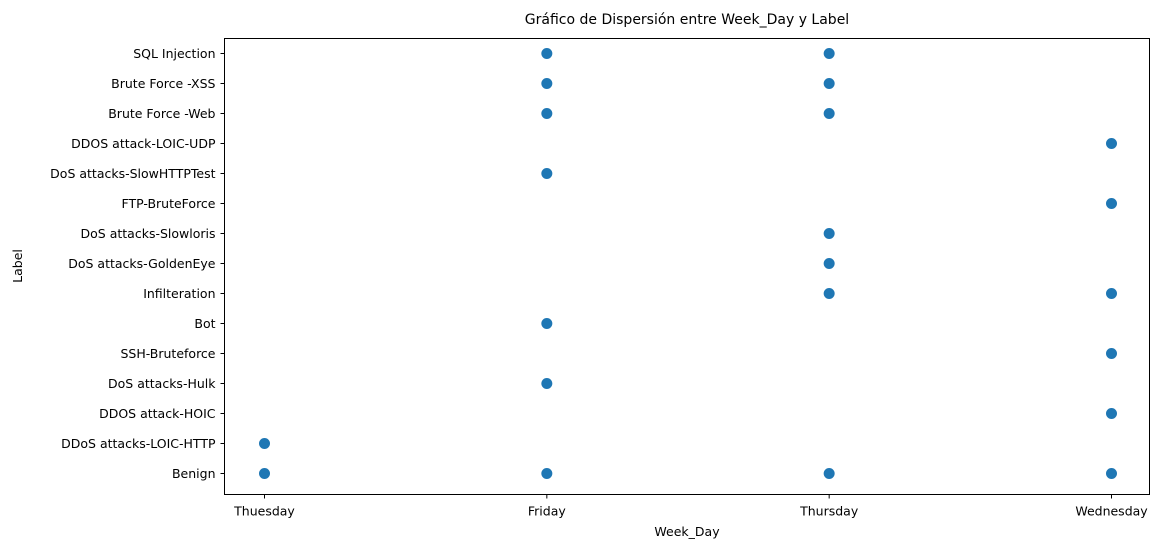  Describe the element at coordinates (148, 233) in the screenshot. I see `y-tick-label: DoS attacks-Slowloris` at that location.